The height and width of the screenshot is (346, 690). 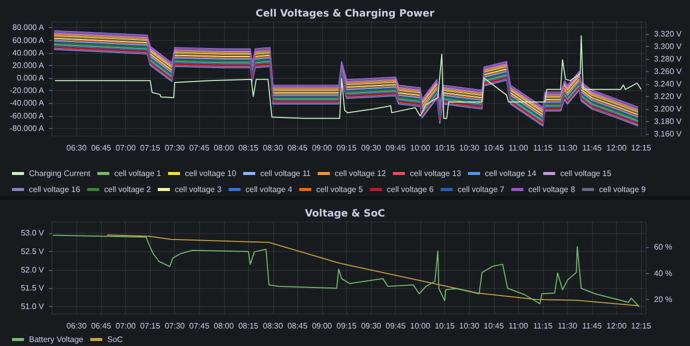 What do you see at coordinates (28, 40) in the screenshot?
I see `y-tick-label: 60.000 A` at bounding box center [28, 40].